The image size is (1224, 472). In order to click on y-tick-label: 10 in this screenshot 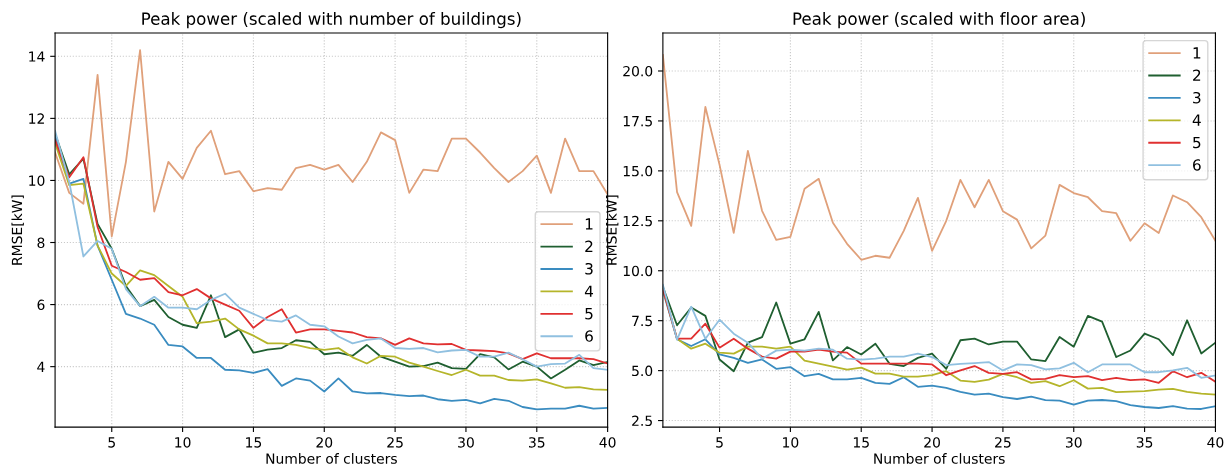, I will do `click(37, 180)`.